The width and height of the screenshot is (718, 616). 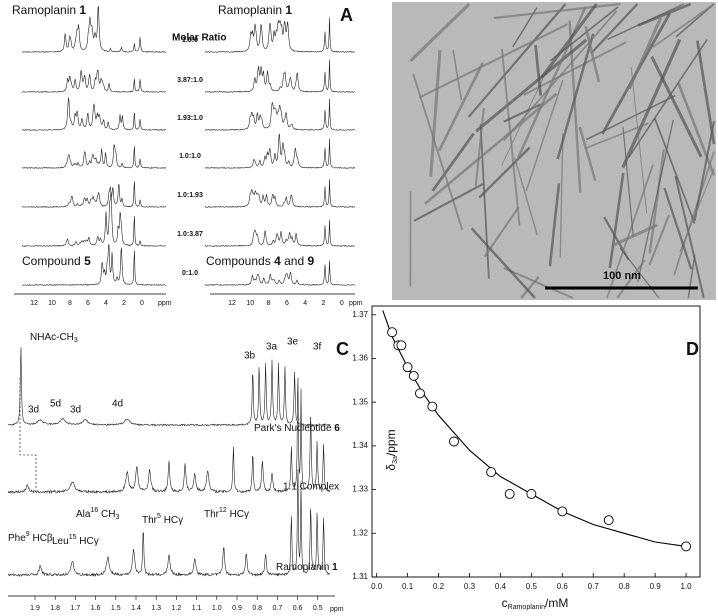 I want to click on y-tick-label: 1.35, so click(x=360, y=401).